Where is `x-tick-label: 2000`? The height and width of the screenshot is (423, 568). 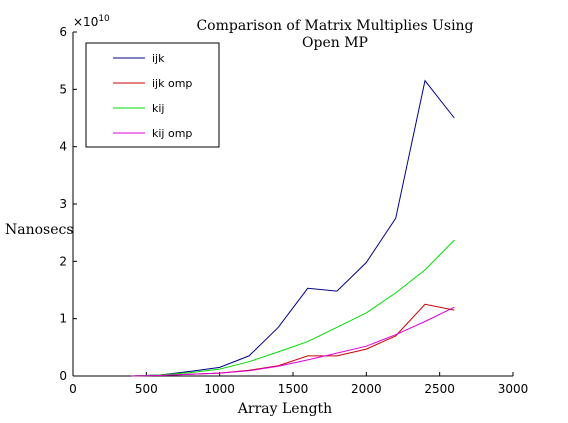 x-tick-label: 2000 is located at coordinates (366, 389).